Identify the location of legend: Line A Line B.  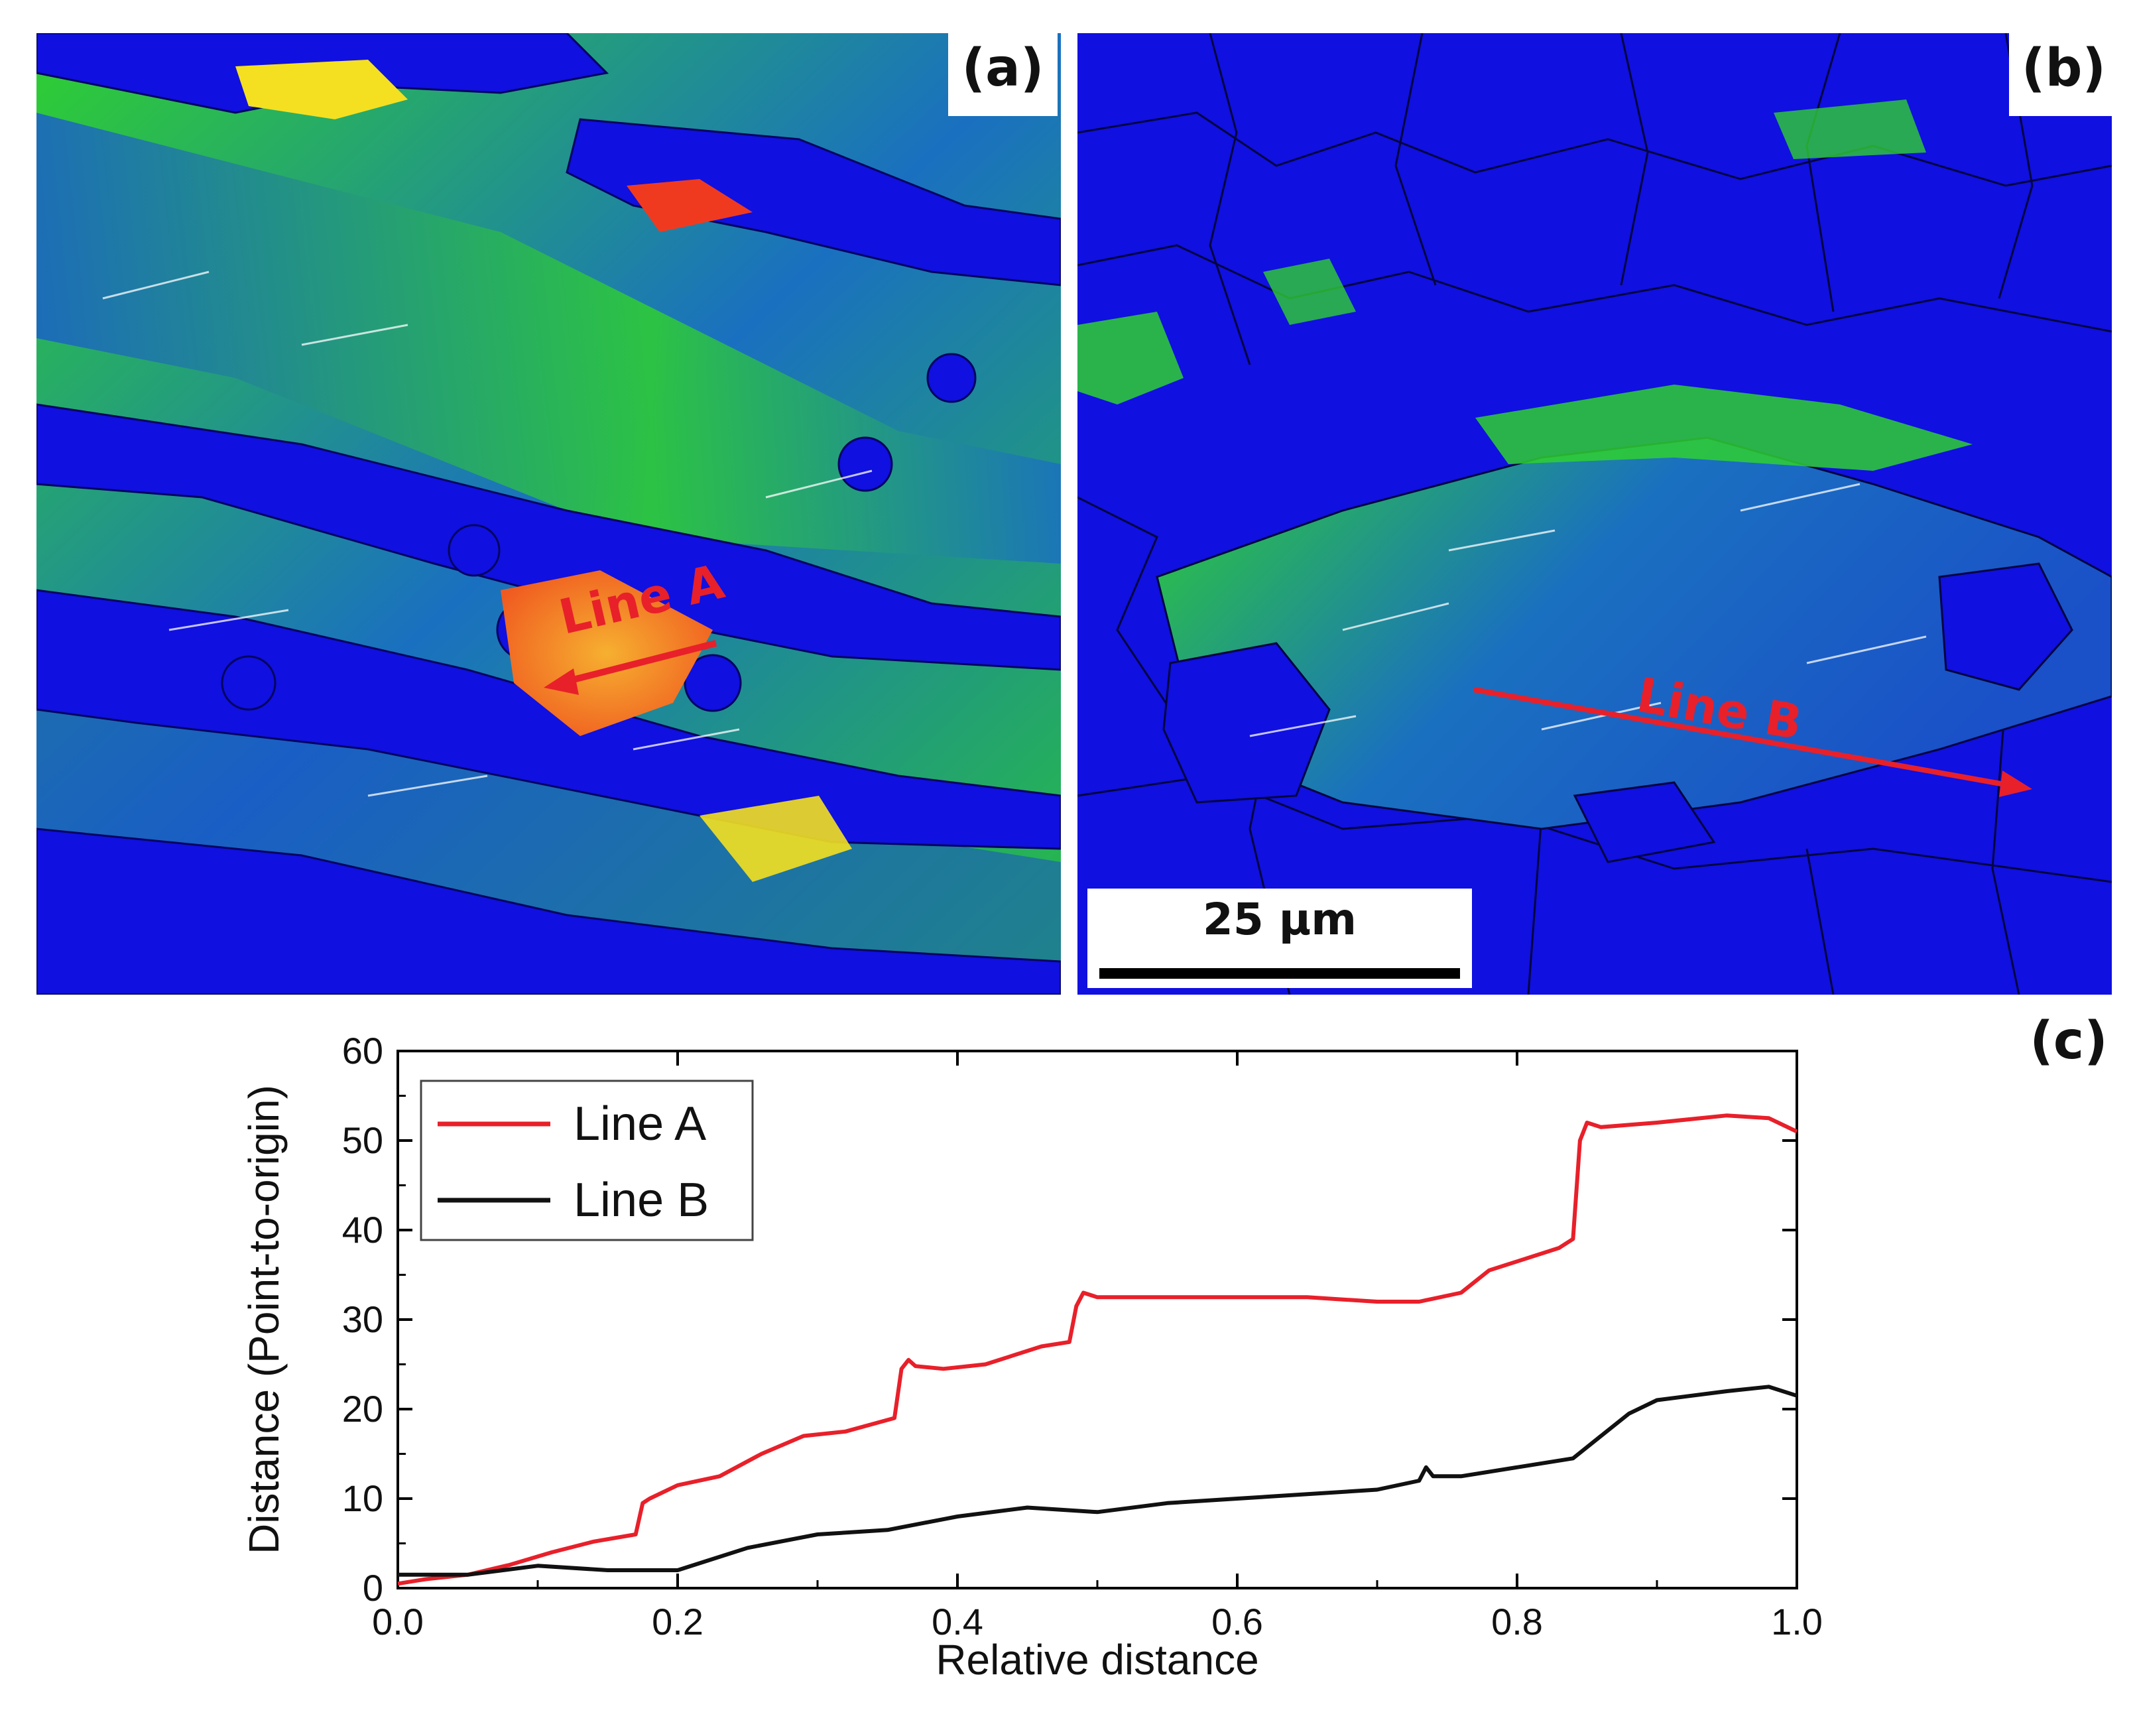
(587, 1160).